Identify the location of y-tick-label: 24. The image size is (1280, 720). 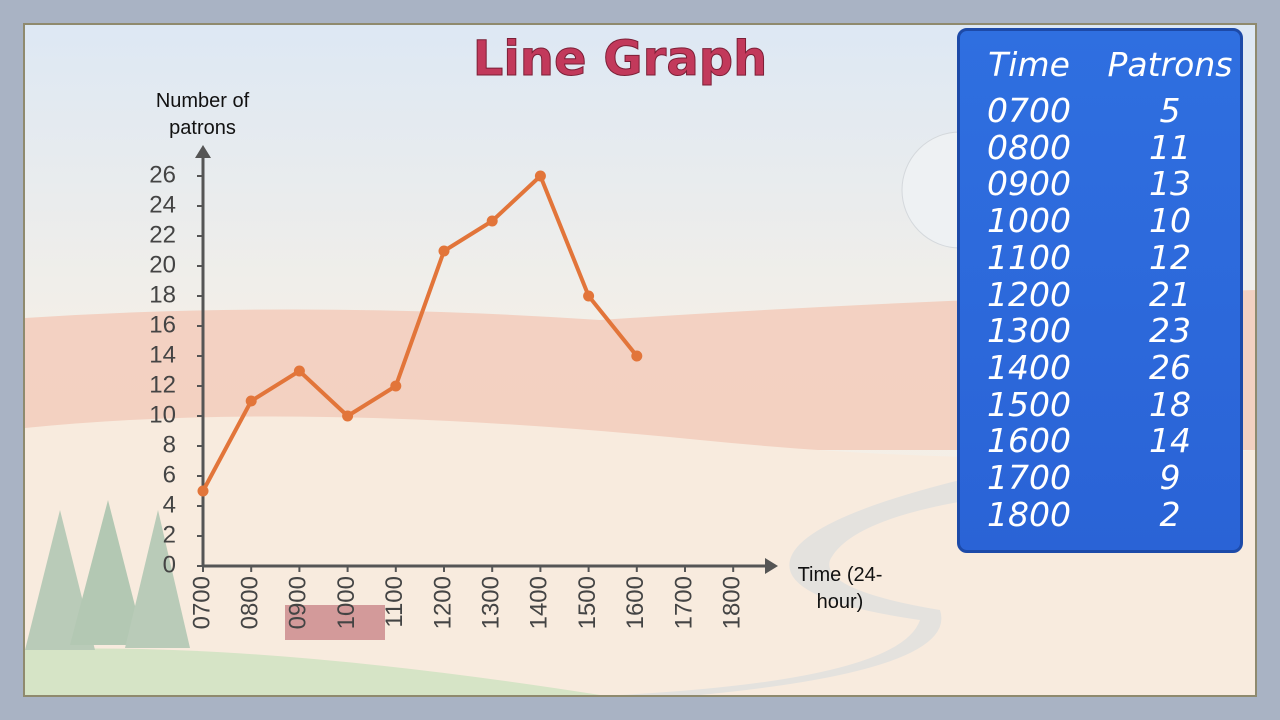
(162, 204).